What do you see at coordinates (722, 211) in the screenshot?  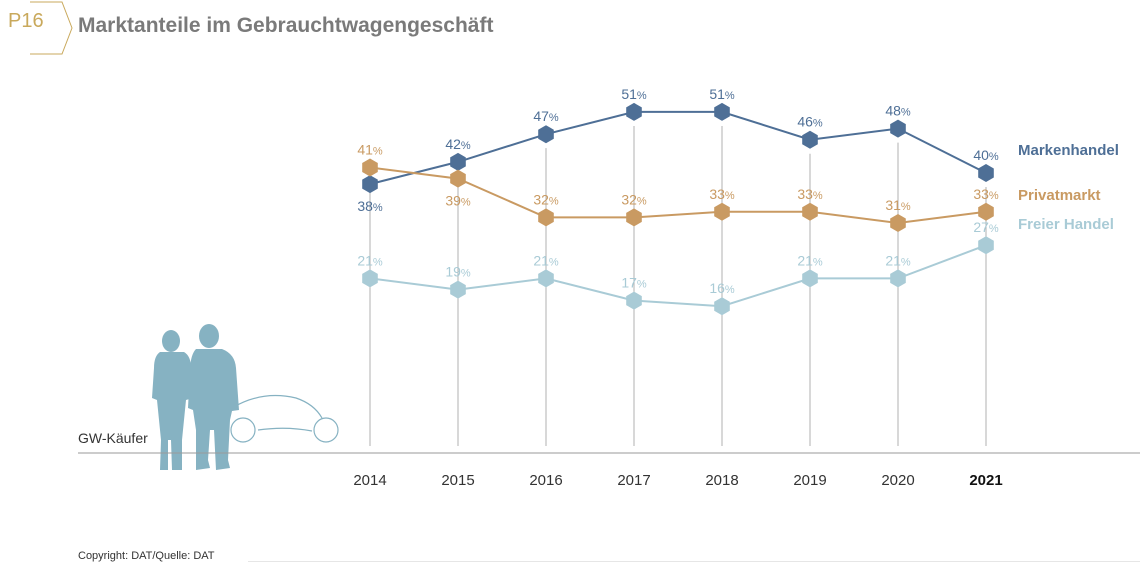 I see `point-marker-privatmarkt-2018` at bounding box center [722, 211].